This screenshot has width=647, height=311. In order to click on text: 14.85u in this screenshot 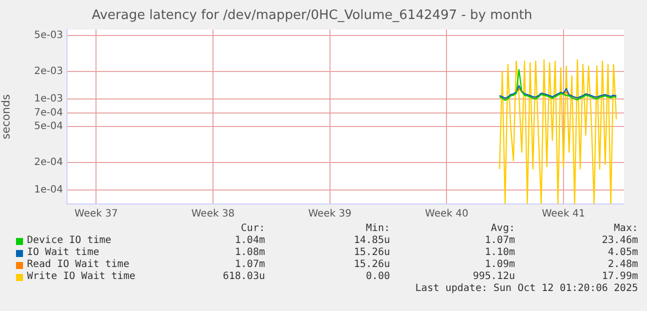, I will do `click(372, 241)`.